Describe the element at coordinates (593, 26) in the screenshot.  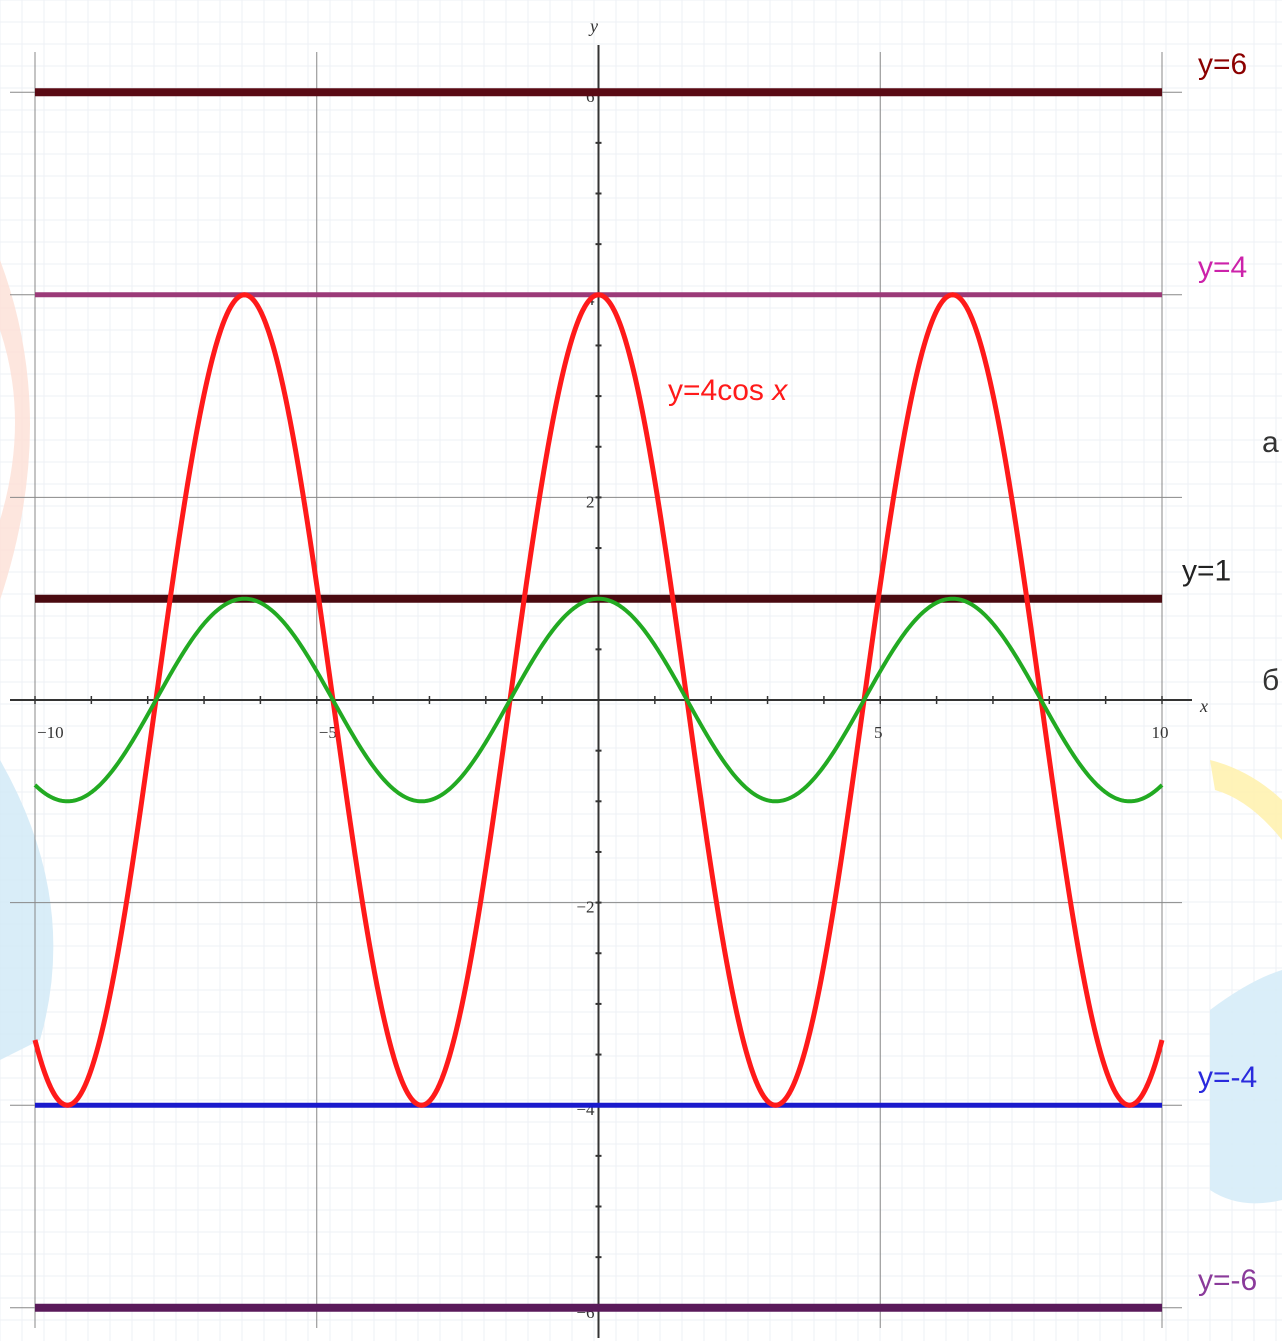
I see `y-axis-label: y` at that location.